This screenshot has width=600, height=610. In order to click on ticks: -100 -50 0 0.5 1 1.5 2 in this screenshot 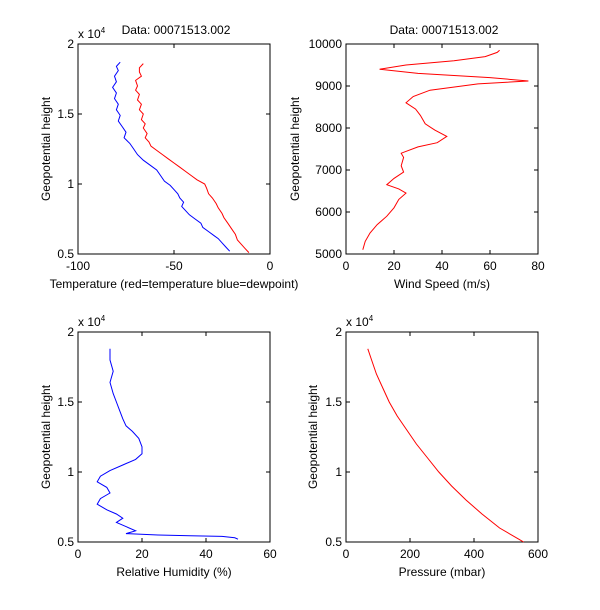, I will do `click(165, 155)`.